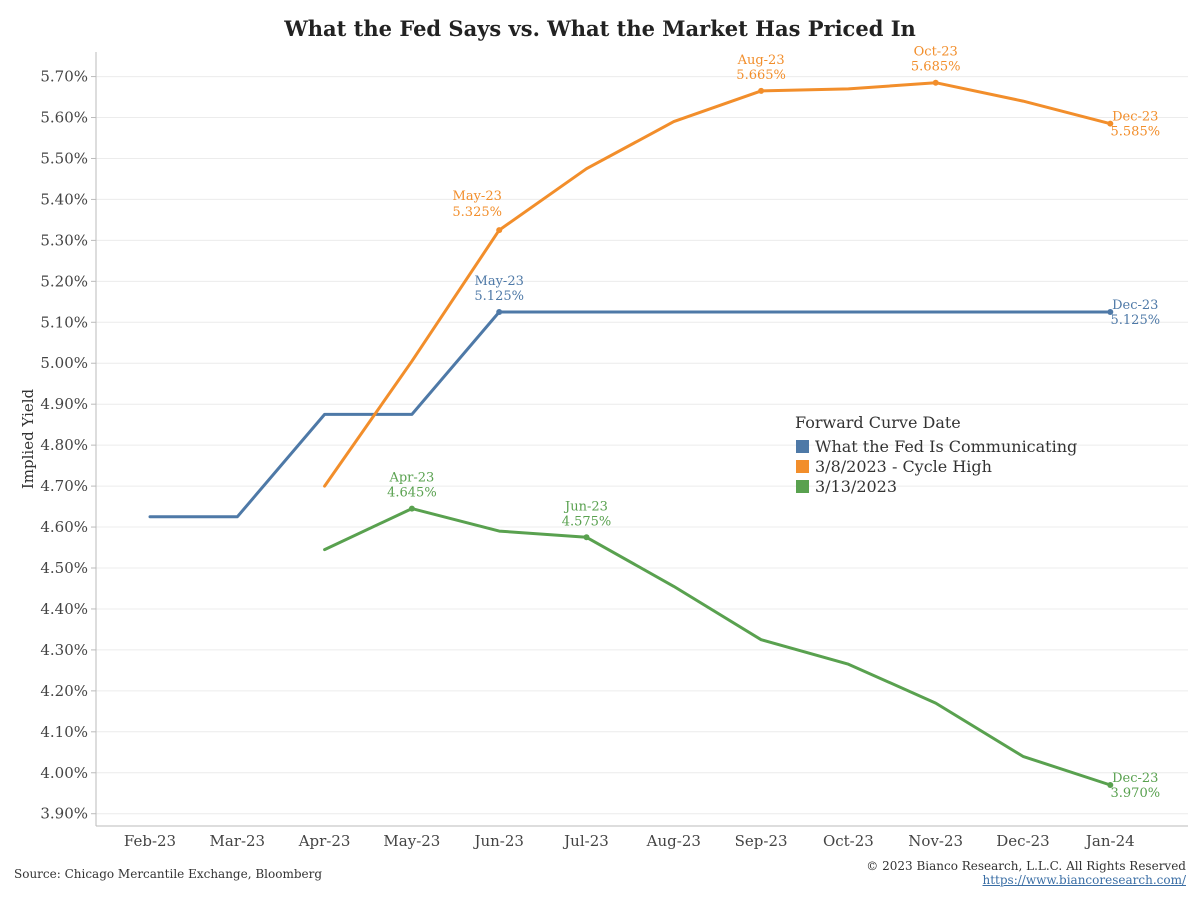  What do you see at coordinates (64, 486) in the screenshot?
I see `y-tick-label: 4.70%` at bounding box center [64, 486].